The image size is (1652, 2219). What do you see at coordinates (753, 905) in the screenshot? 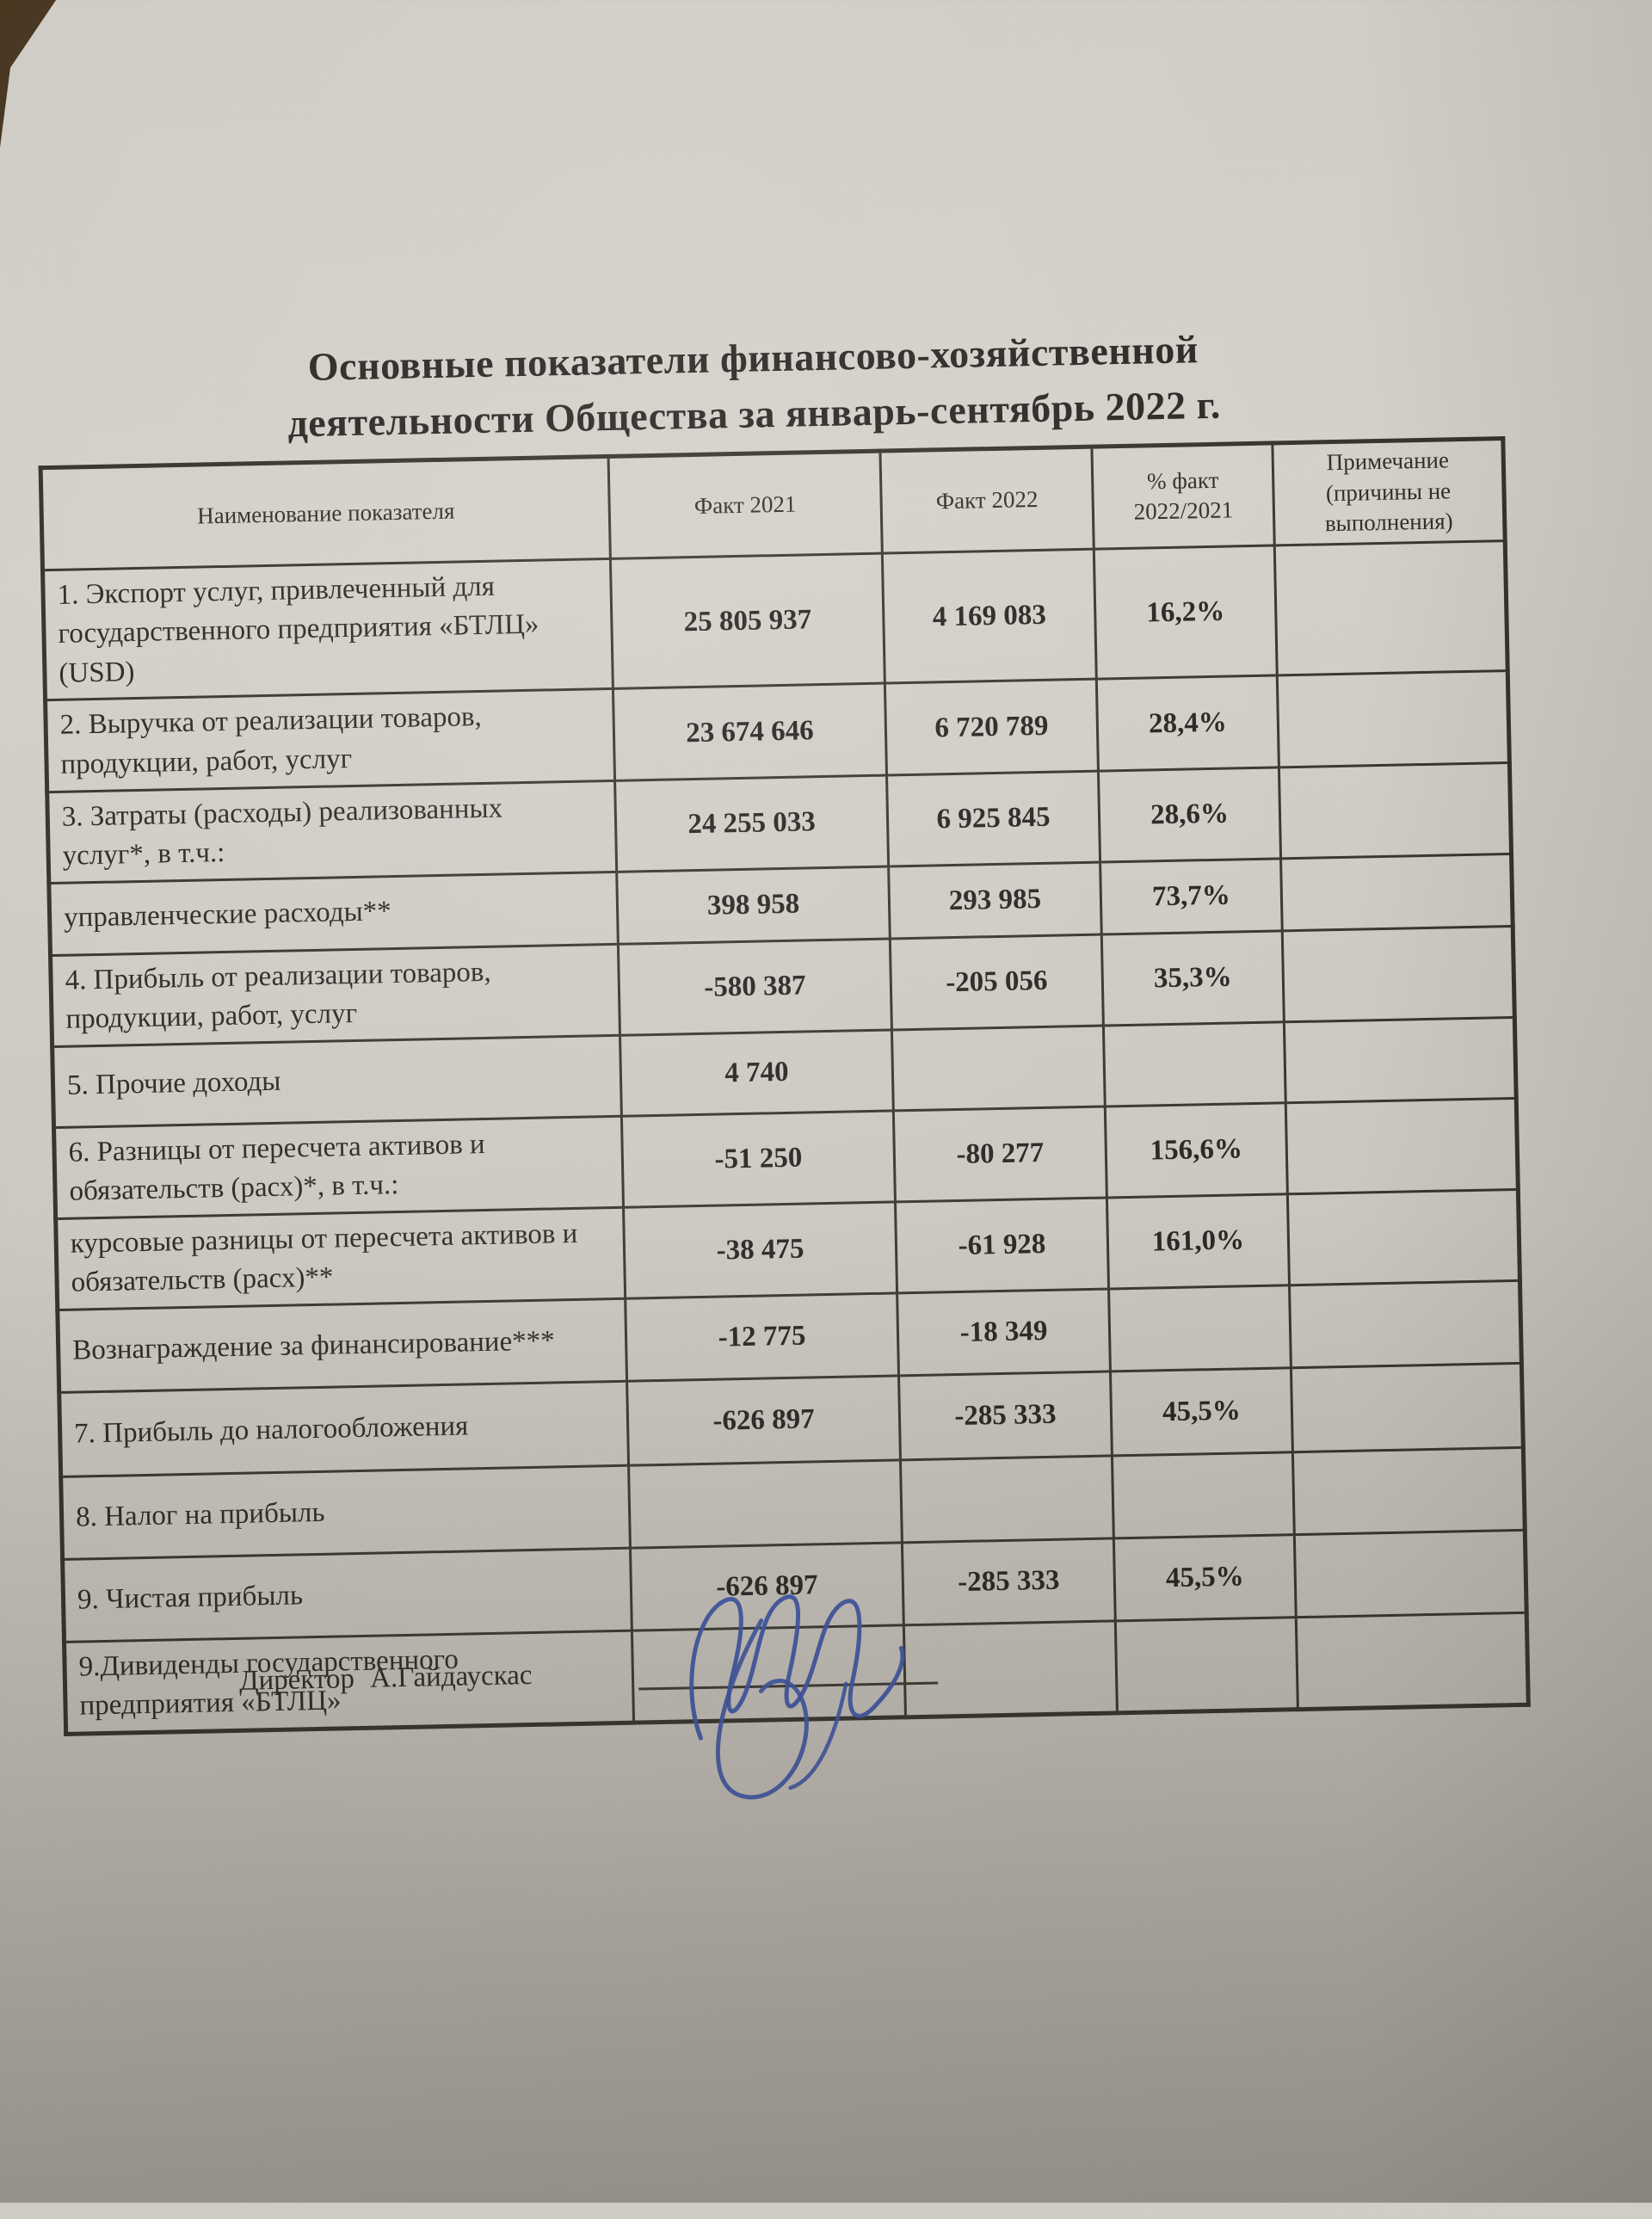
I see `cell-fact-2021: 398 958` at bounding box center [753, 905].